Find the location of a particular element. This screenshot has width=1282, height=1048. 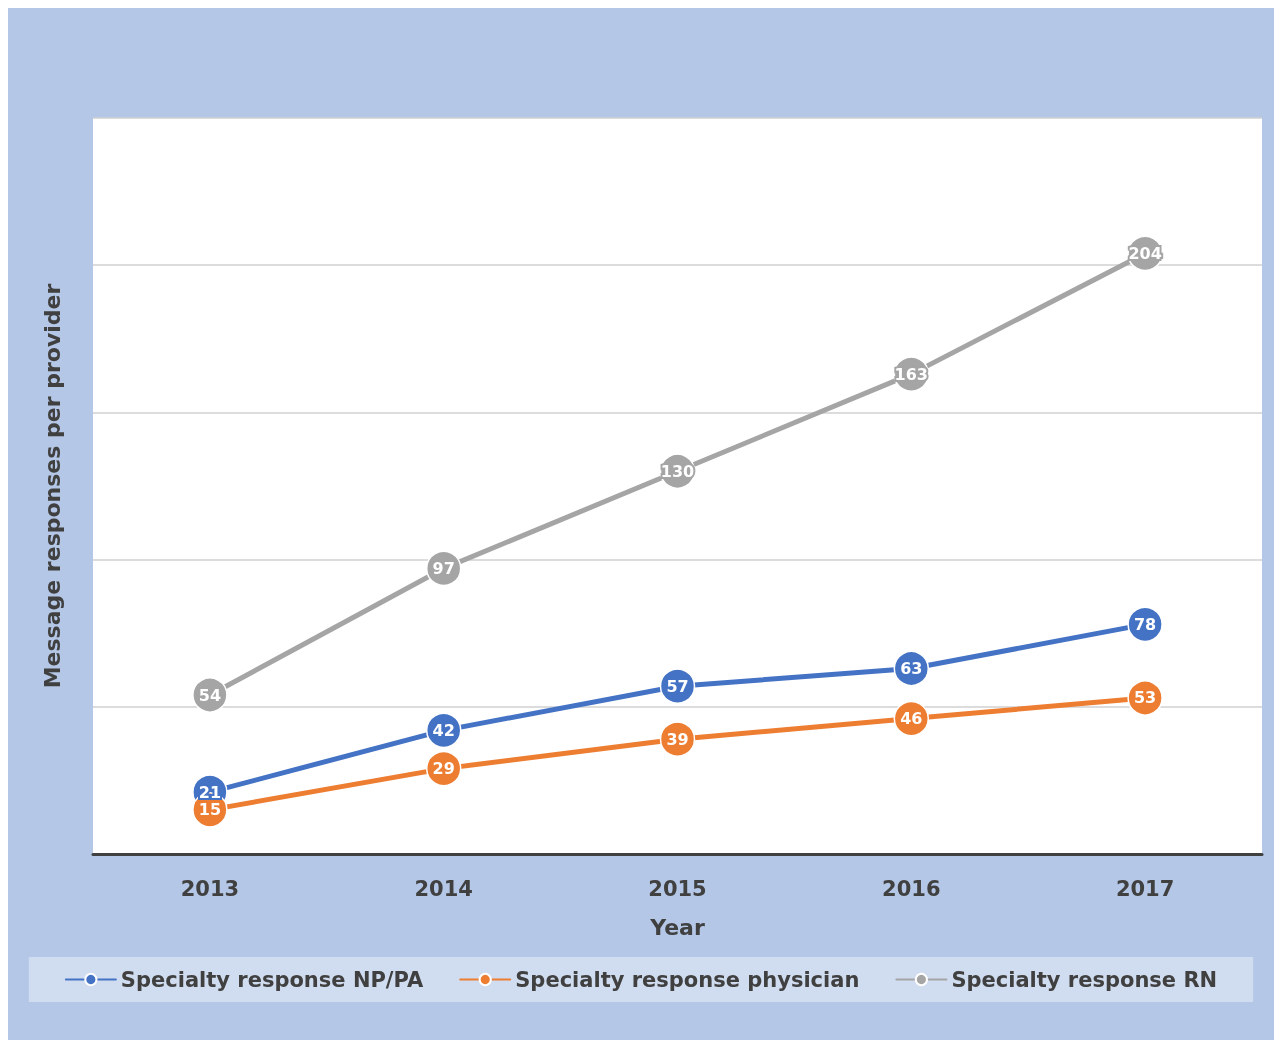

data-label: 163 is located at coordinates (911, 374).